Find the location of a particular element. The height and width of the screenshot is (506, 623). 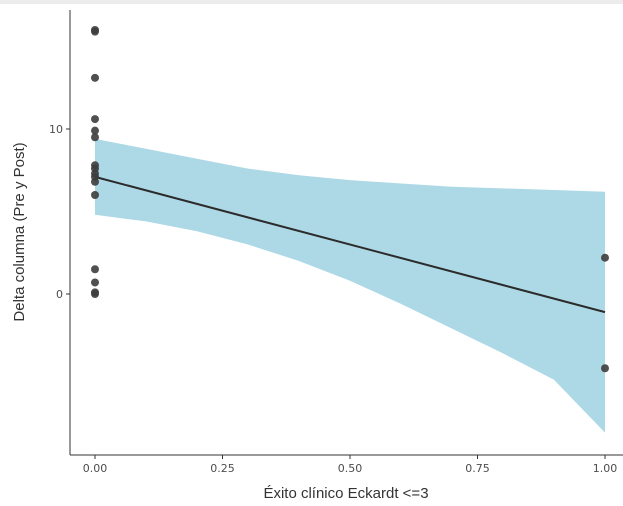

y-axis-title: Delta columna (Pre y Post) is located at coordinates (19, 231).